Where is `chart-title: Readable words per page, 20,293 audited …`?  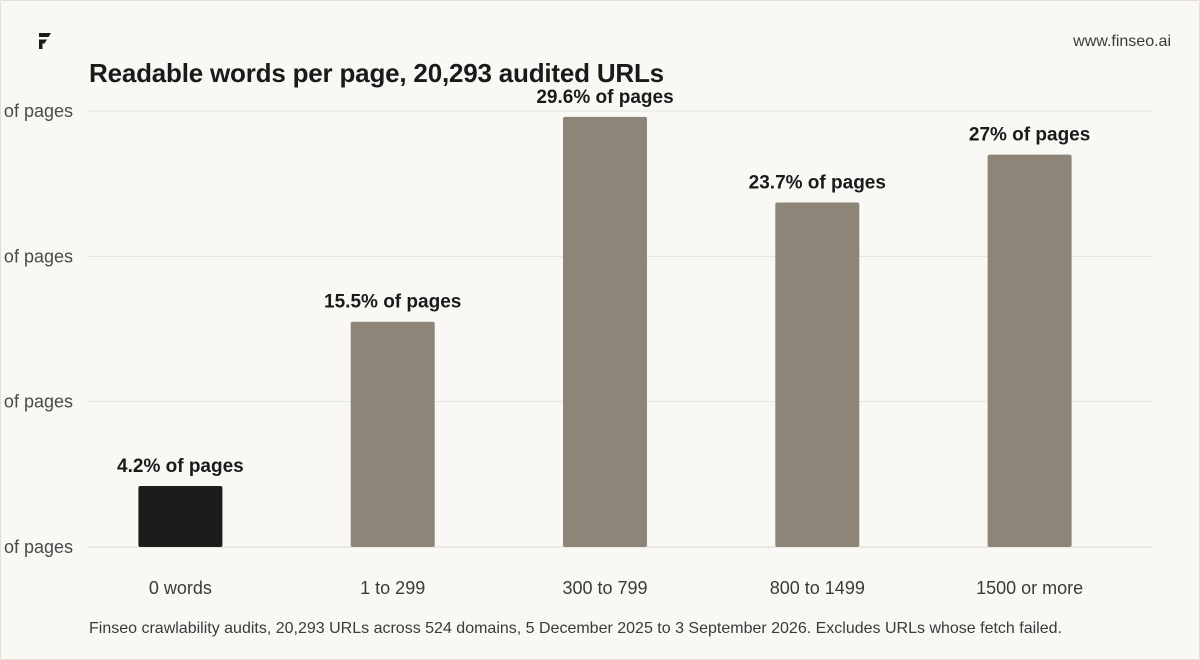
chart-title: Readable words per page, 20,293 audited … is located at coordinates (376, 73).